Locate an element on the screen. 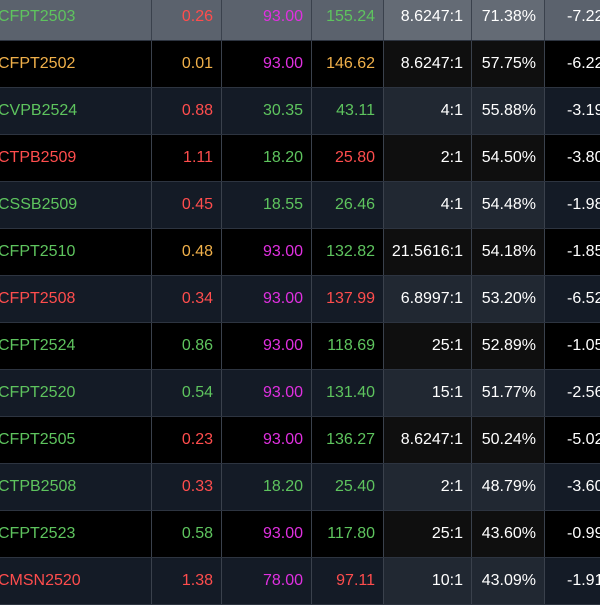  table-row: CFPT2523 0.58 93.00 117.80 25:1 43.60% -0.99 is located at coordinates (300, 534).